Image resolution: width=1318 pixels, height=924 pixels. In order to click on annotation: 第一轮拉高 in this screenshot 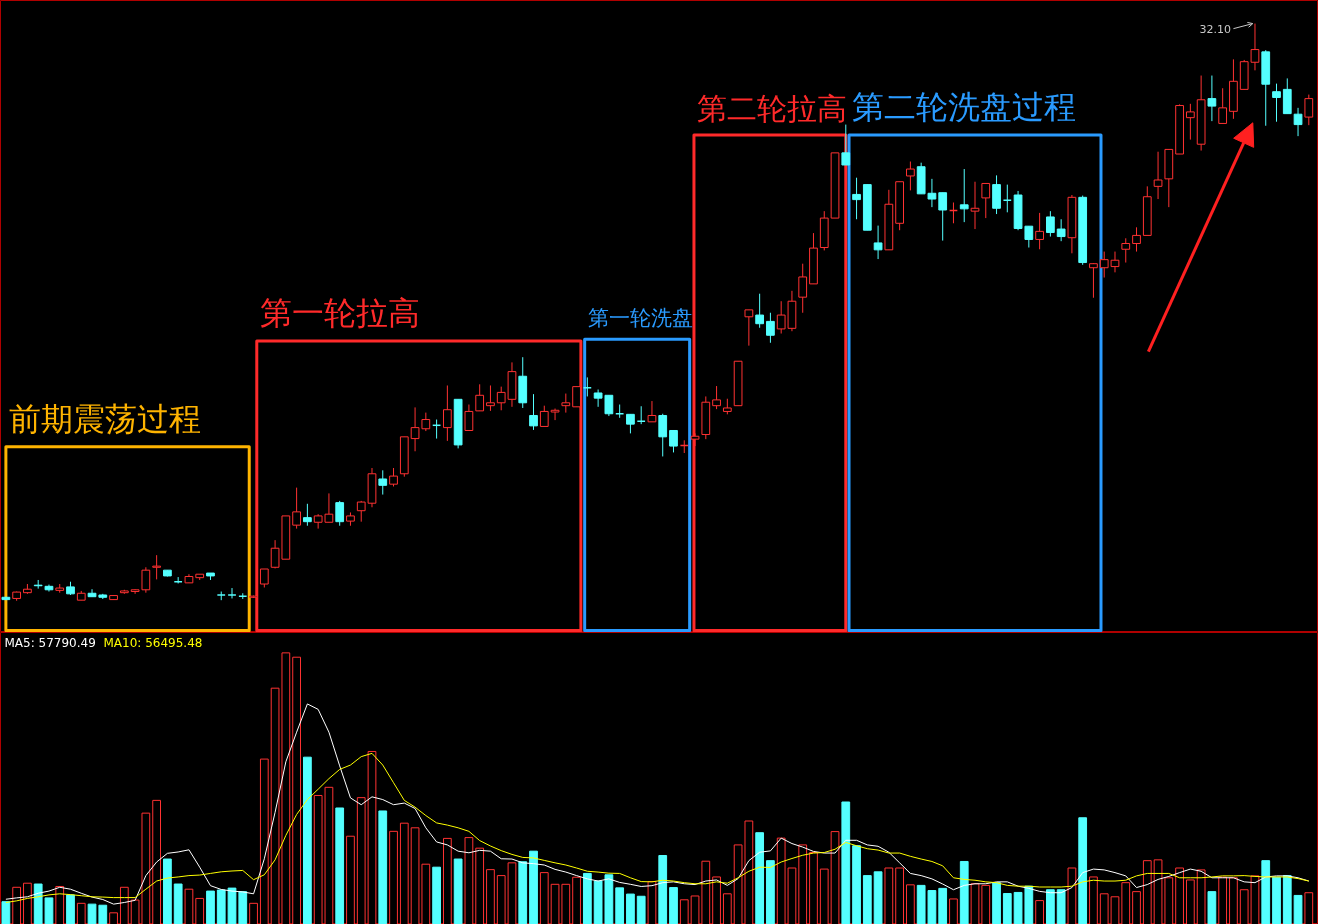, I will do `click(339, 313)`.